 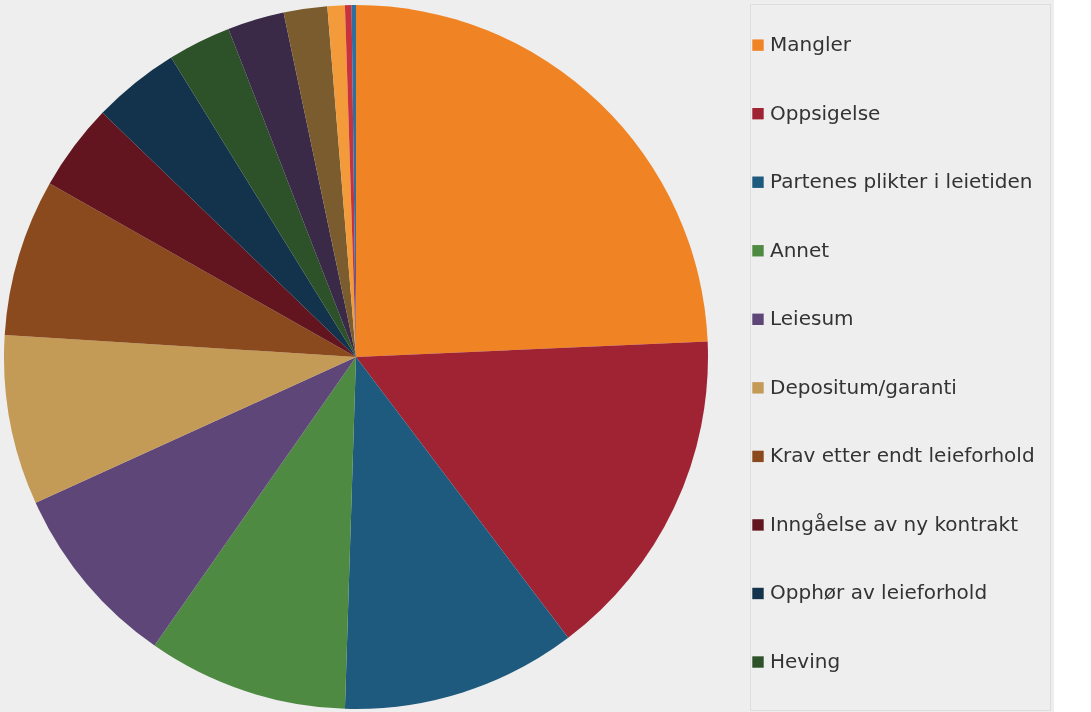 What do you see at coordinates (902, 455) in the screenshot?
I see `legend-label: Krav etter endt leieforhold` at bounding box center [902, 455].